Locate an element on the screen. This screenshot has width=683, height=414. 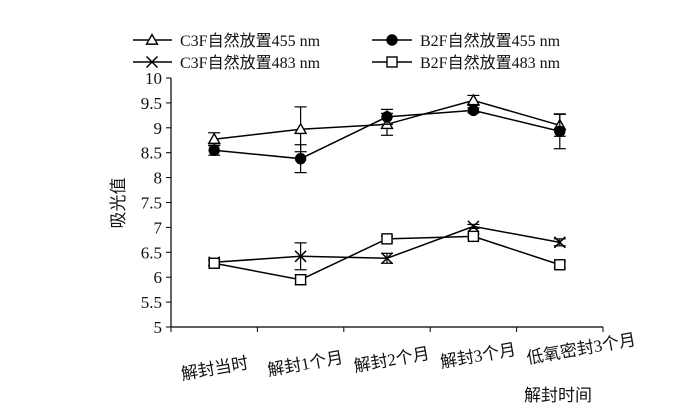
legend-label-c3f-455: C3F自然放置455 nm is located at coordinates (250, 41).